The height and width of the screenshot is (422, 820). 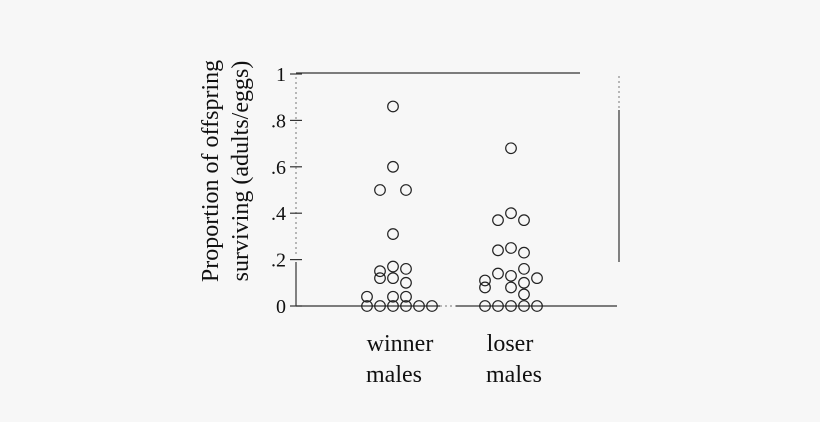 What do you see at coordinates (281, 75) in the screenshot?
I see `y-tick-label: 1` at bounding box center [281, 75].